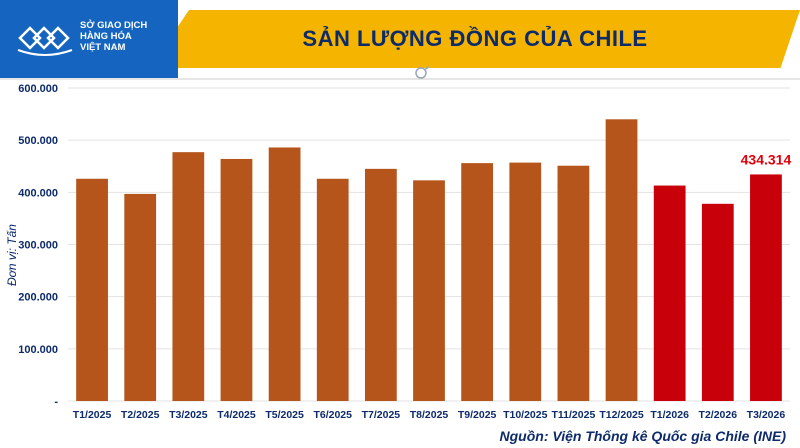 The height and width of the screenshot is (448, 800). What do you see at coordinates (718, 415) in the screenshot?
I see `x-tick-label: T2/2026` at bounding box center [718, 415].